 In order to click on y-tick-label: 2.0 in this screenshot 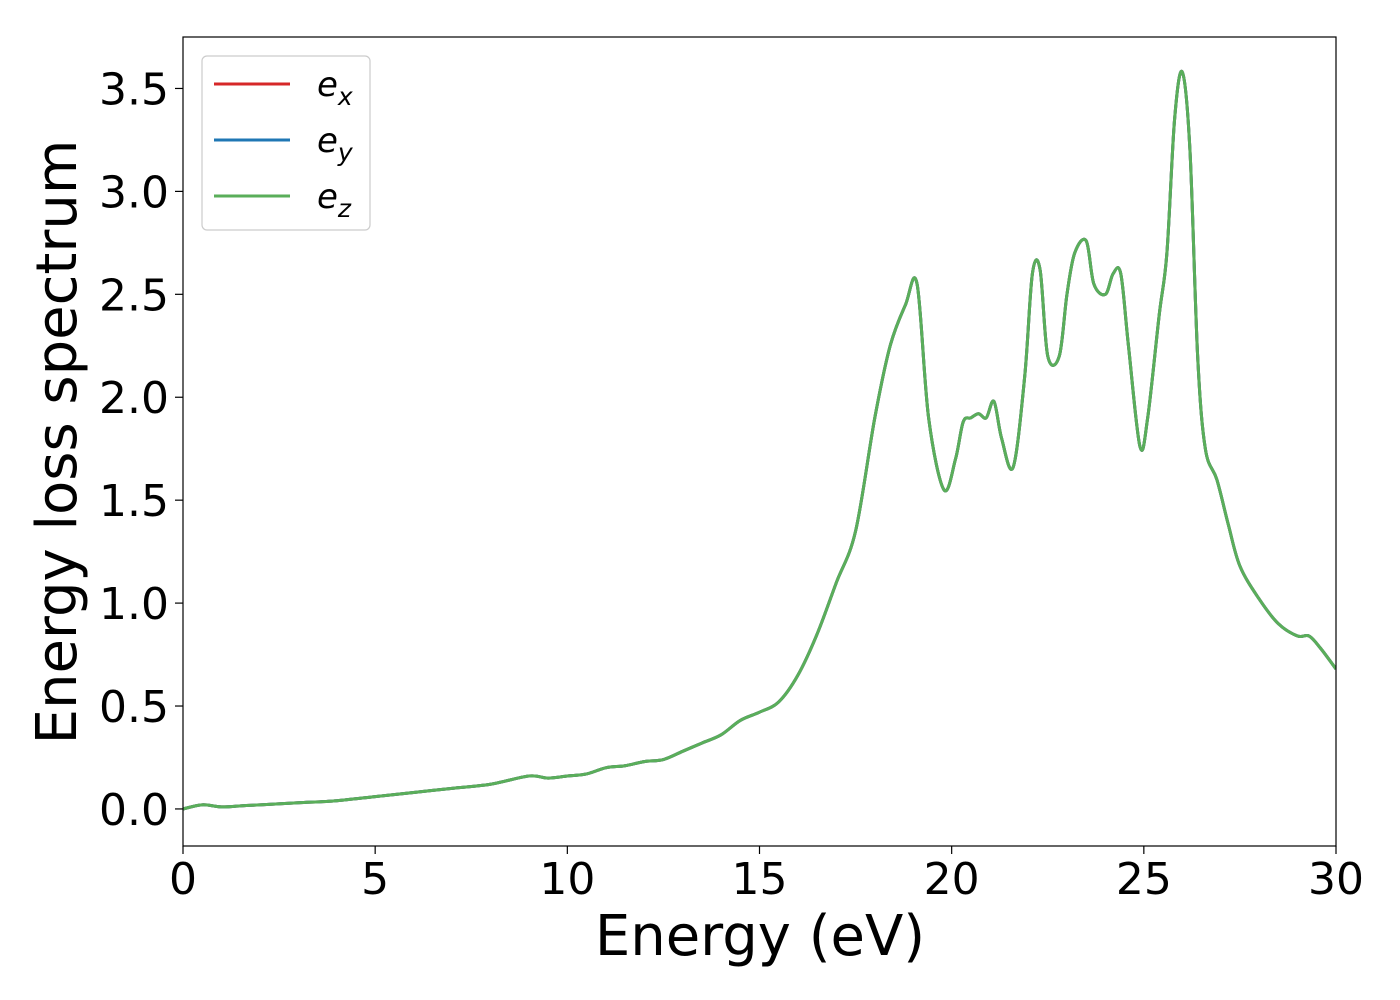, I will do `click(134, 398)`.